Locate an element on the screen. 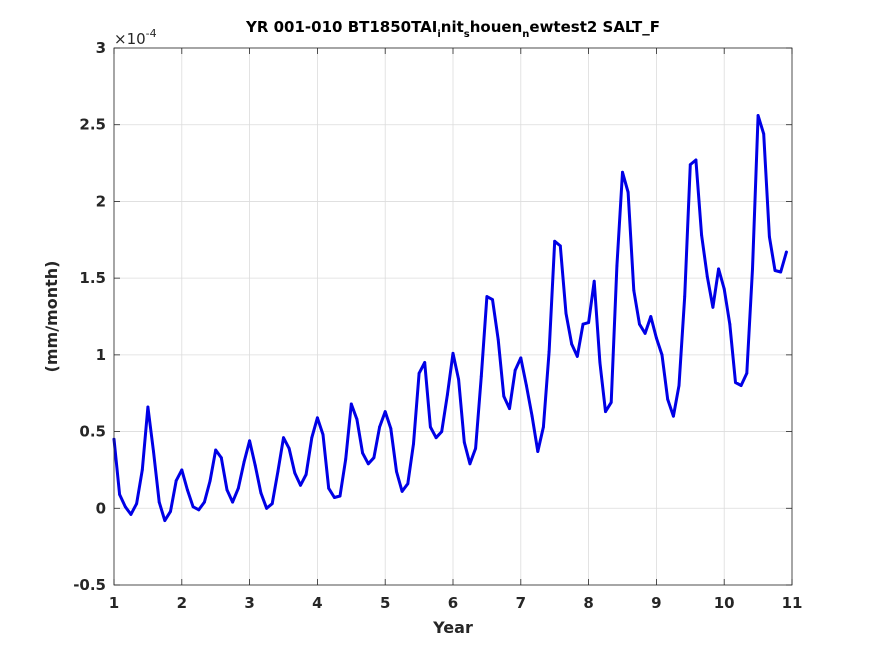 This screenshot has height=656, width=875. title-subscript: n is located at coordinates (525, 34).